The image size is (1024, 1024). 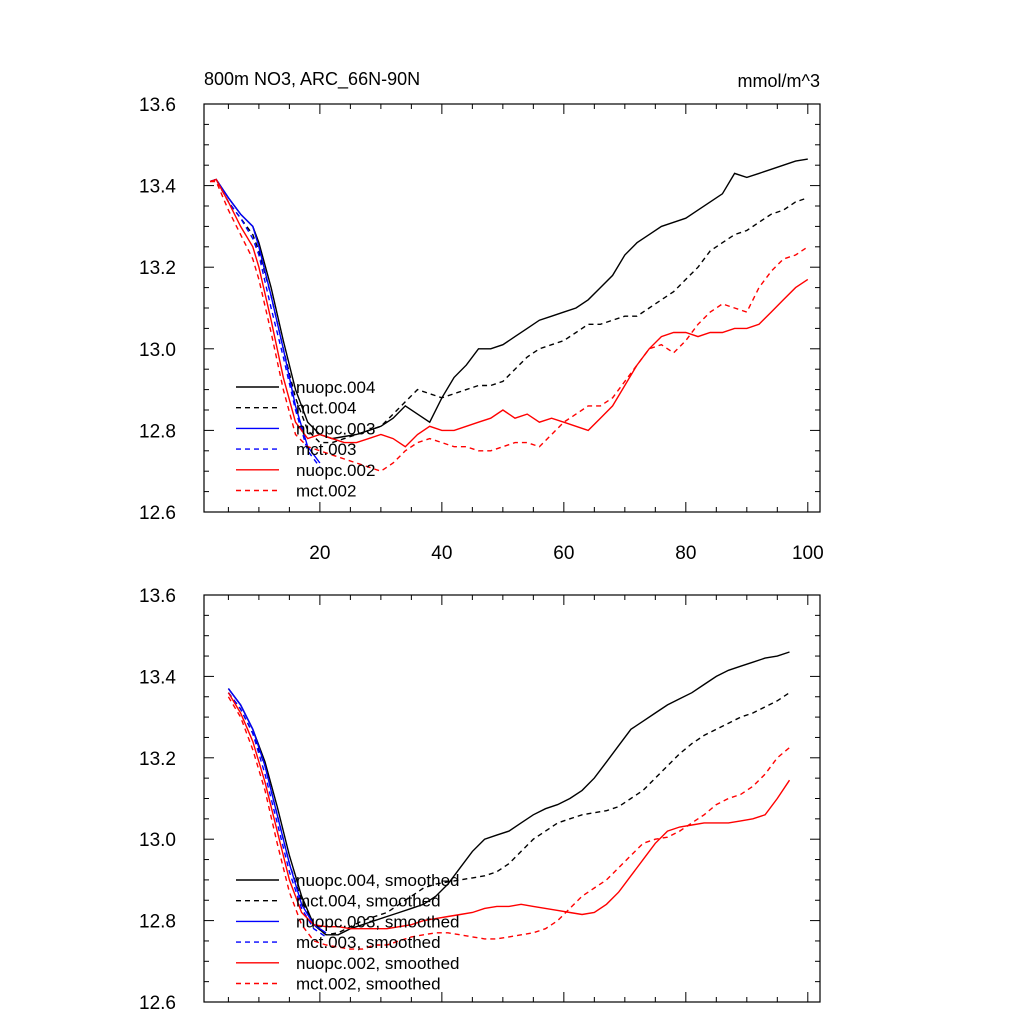 I want to click on x-tick-label: 20, so click(x=319, y=553).